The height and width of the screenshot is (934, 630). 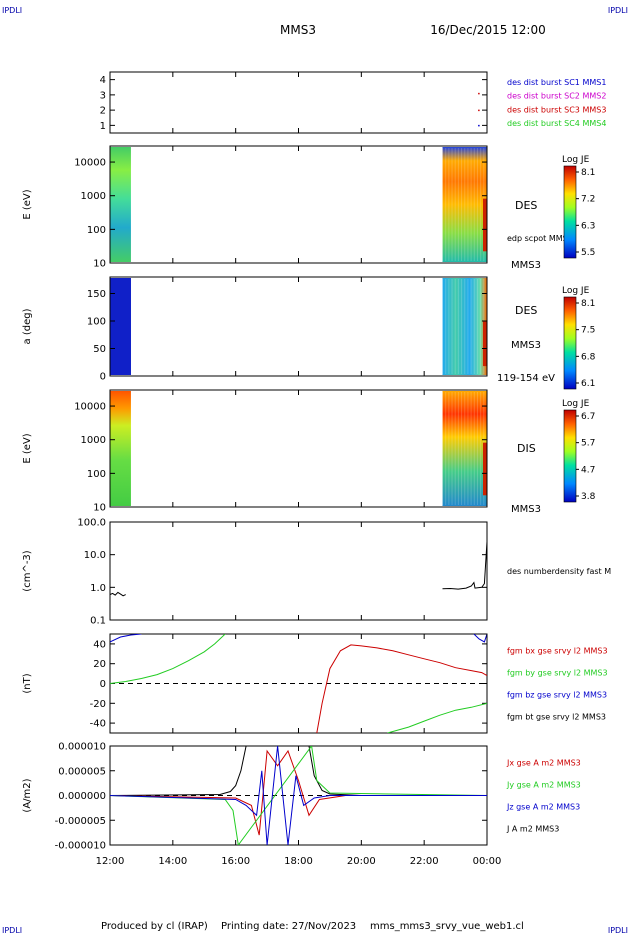 I want to click on ytick-label: 150, so click(x=96, y=294).